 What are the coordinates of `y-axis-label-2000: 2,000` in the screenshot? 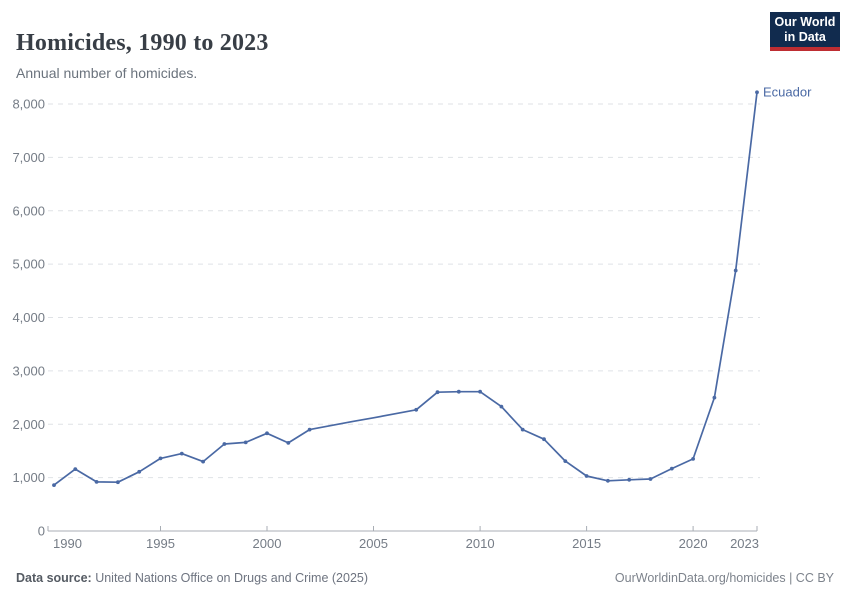 It's located at (28, 424).